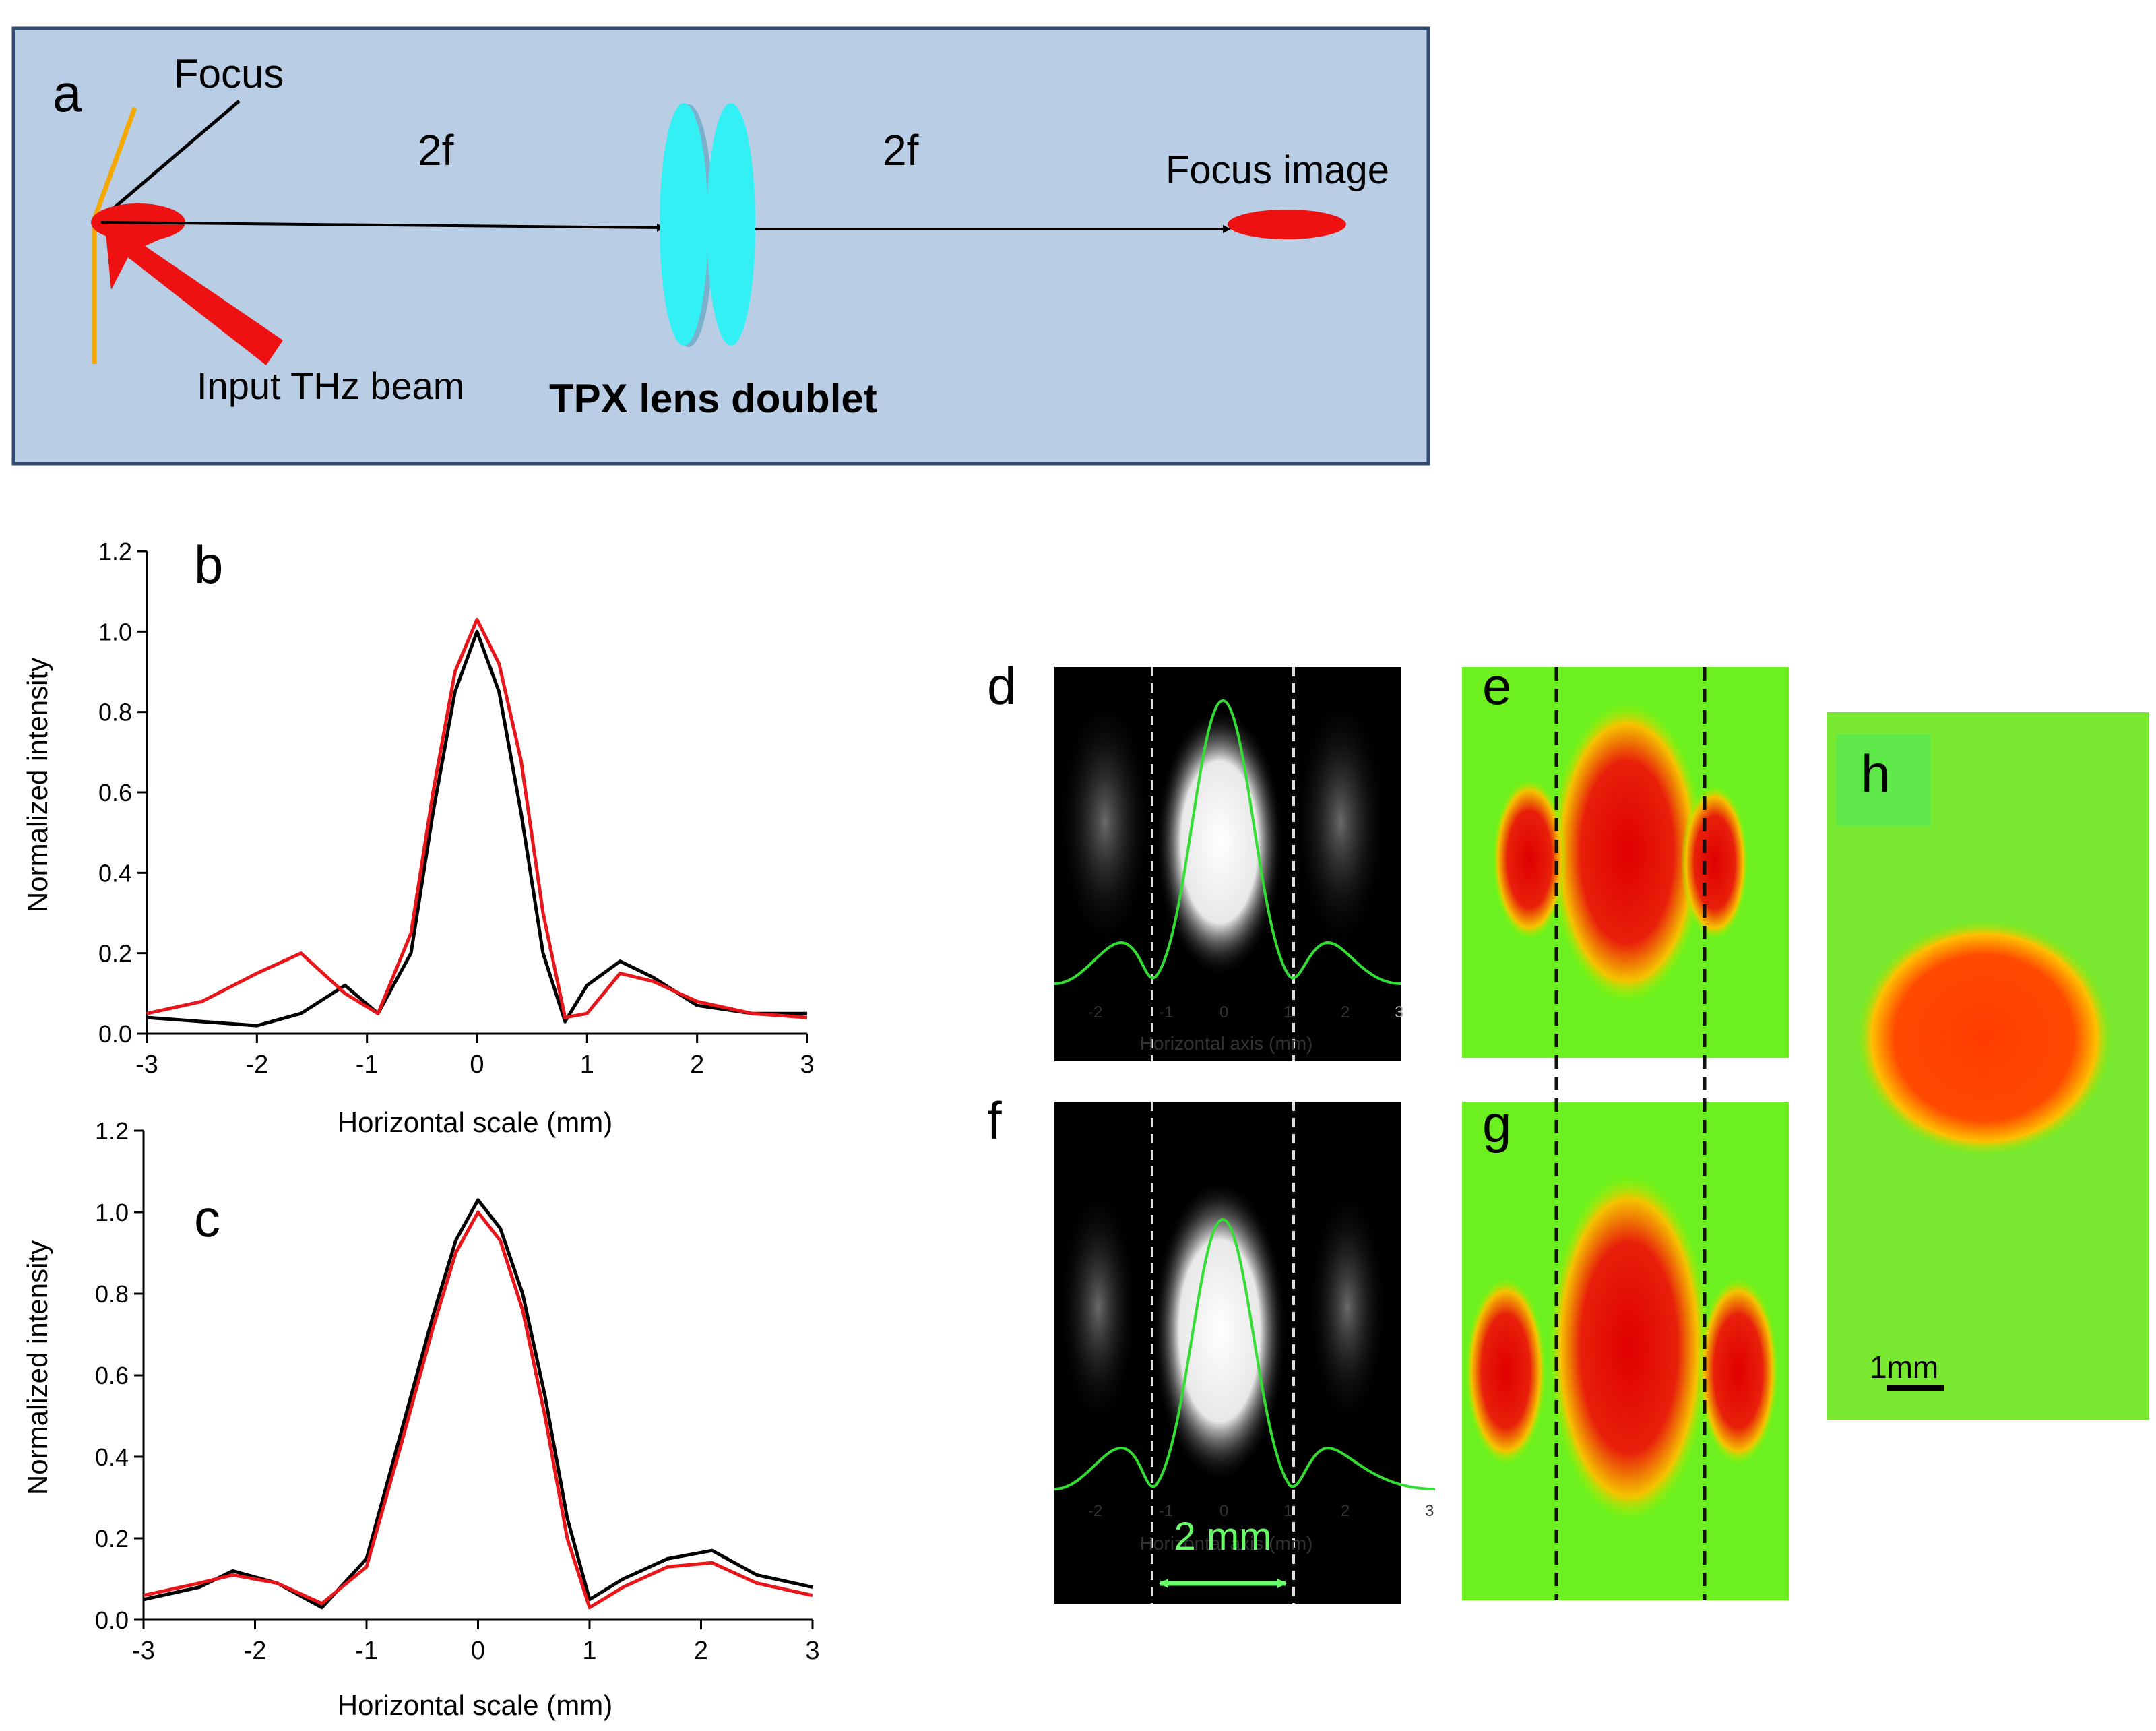  I want to click on panel-b-label: b, so click(208, 564).